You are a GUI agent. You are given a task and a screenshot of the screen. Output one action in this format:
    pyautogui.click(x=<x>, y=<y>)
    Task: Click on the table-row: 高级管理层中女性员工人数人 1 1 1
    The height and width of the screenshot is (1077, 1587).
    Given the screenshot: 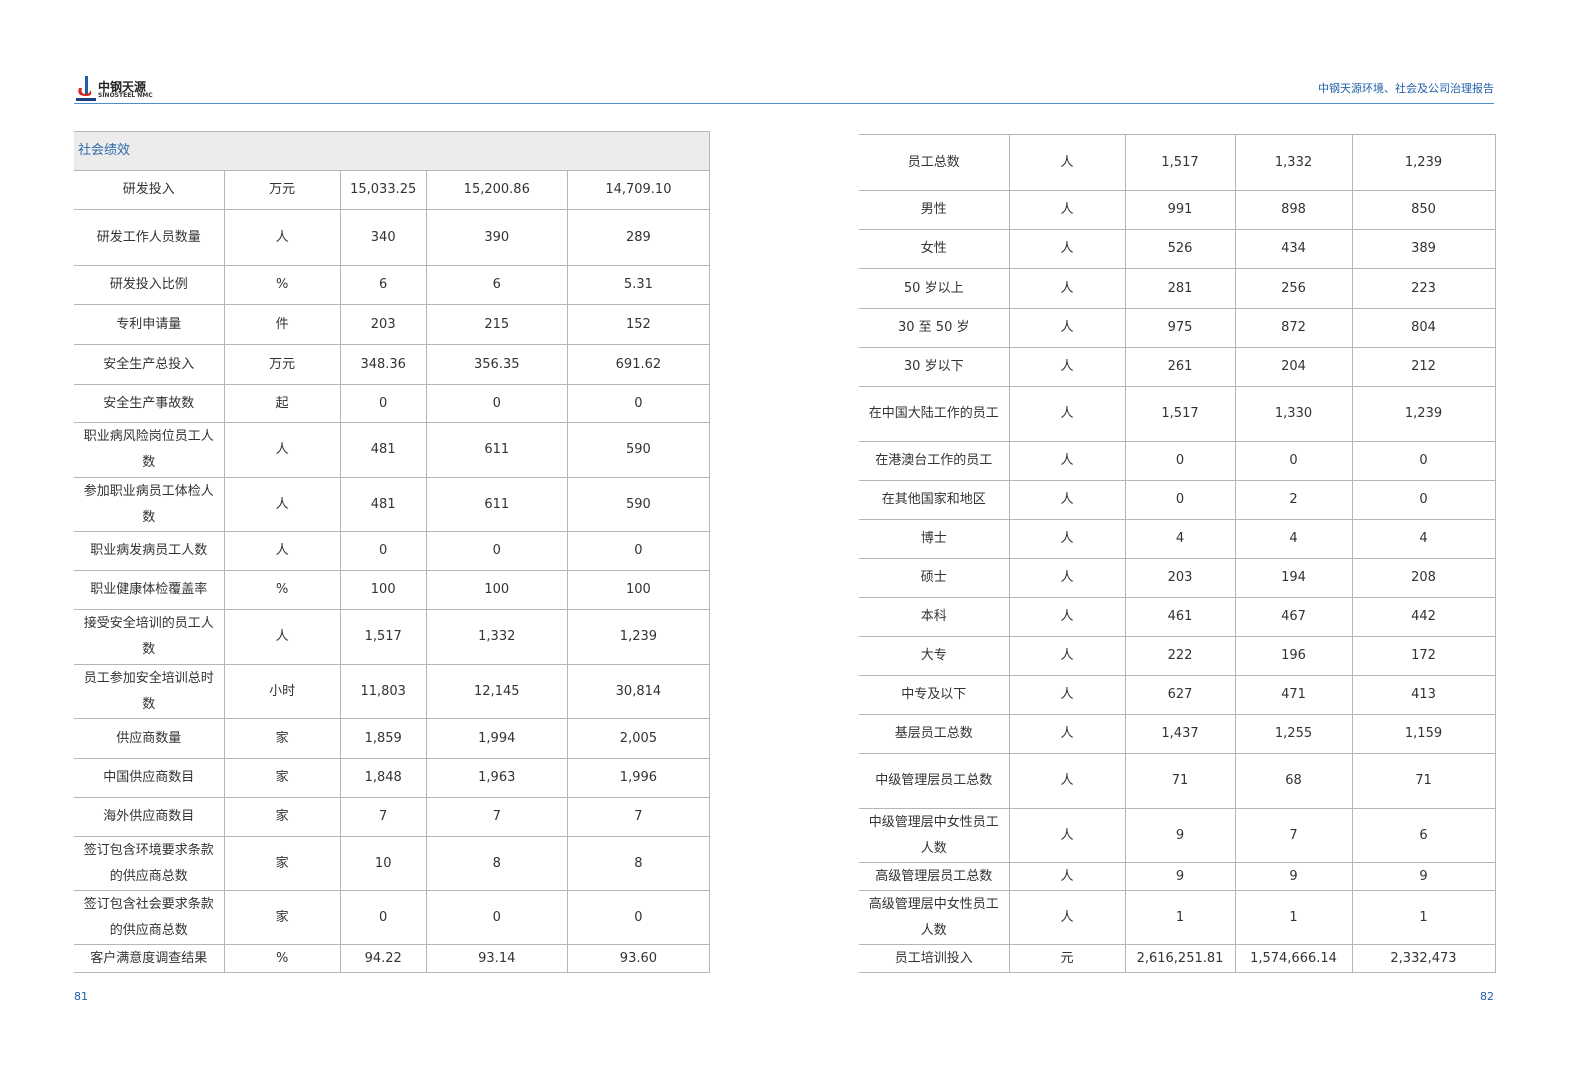 What is the action you would take?
    pyautogui.click(x=1177, y=917)
    